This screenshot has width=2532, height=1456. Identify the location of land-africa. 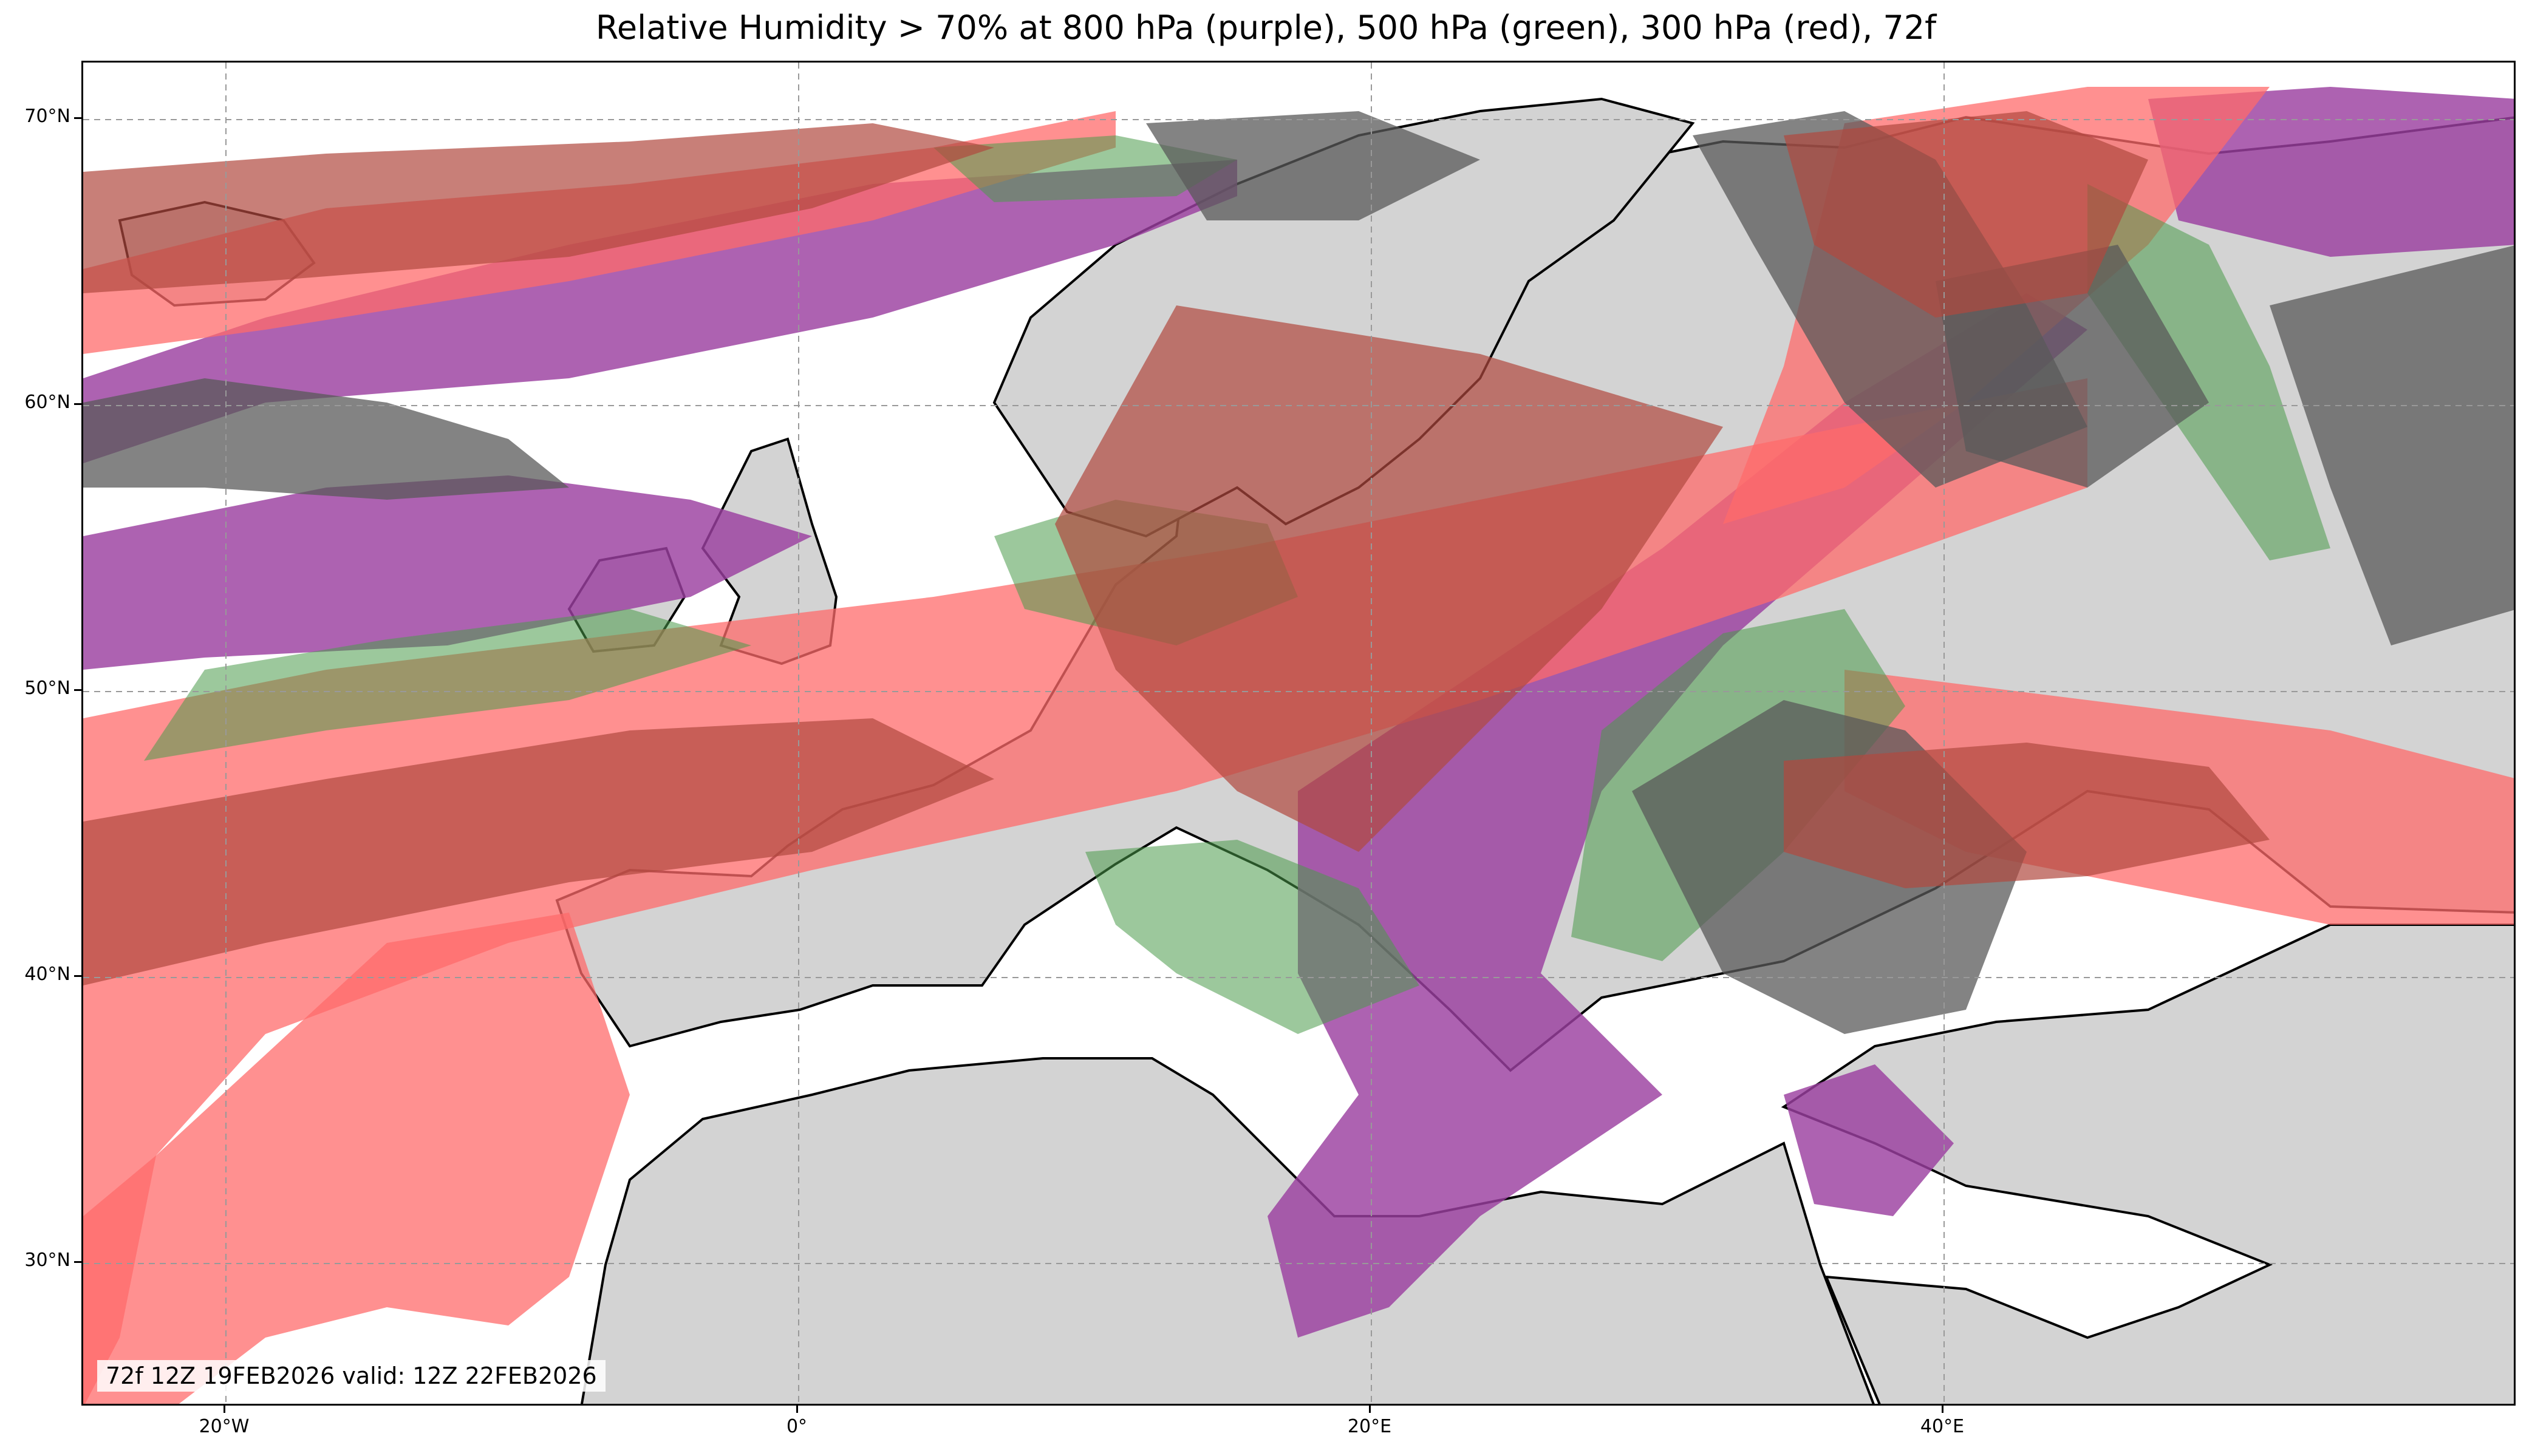
(1227, 1230).